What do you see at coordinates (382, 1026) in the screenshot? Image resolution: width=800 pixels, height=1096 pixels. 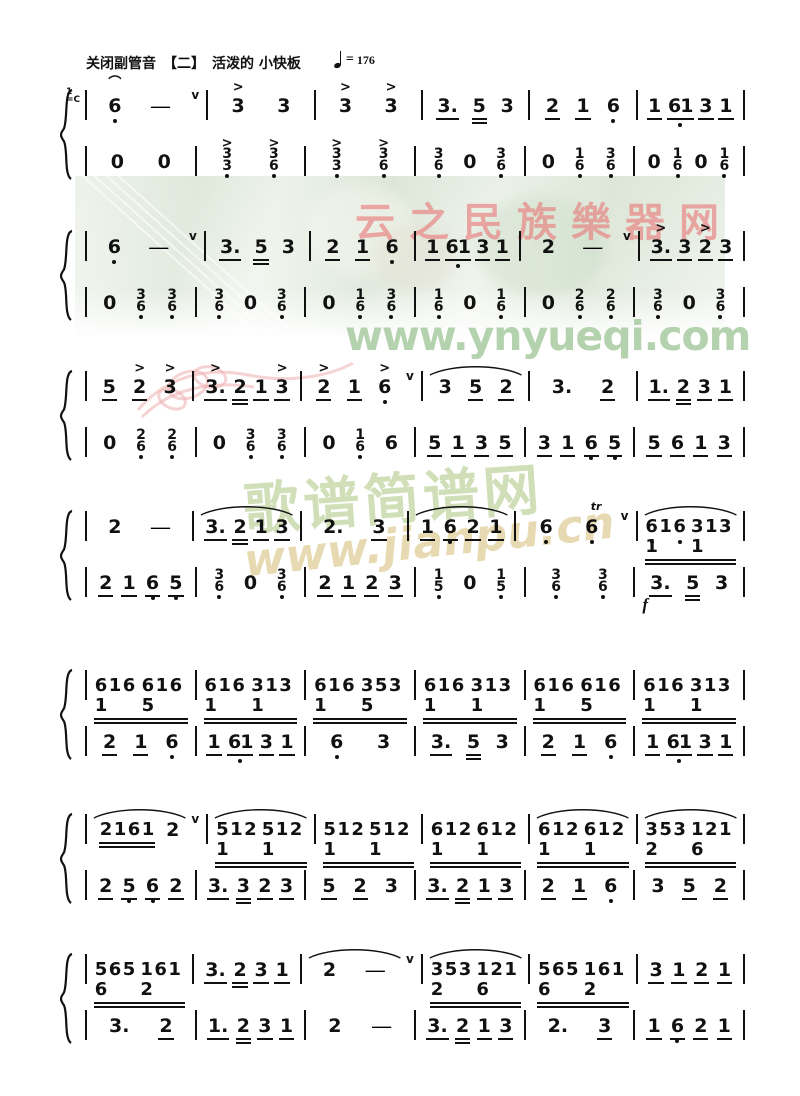 I see `note-sustain-dash: —` at bounding box center [382, 1026].